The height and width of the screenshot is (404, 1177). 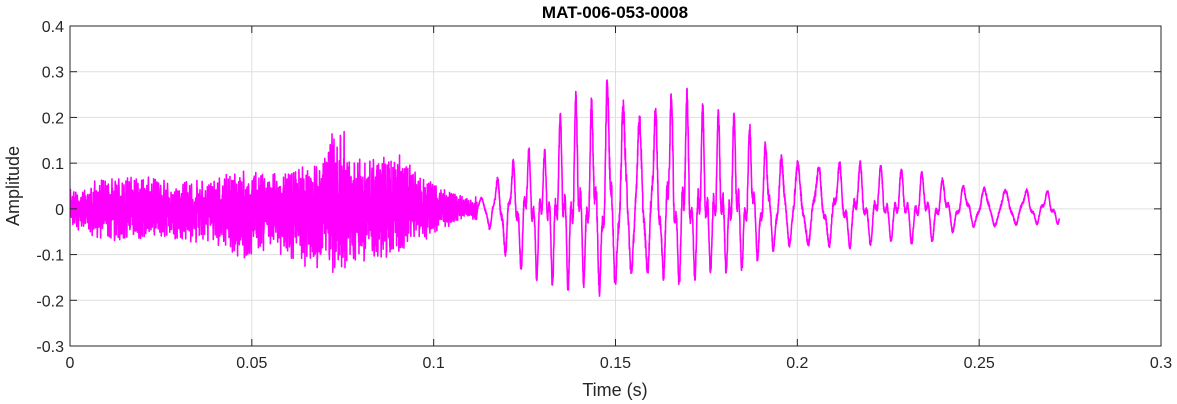 What do you see at coordinates (434, 363) in the screenshot?
I see `x-tick-label: 0.1` at bounding box center [434, 363].